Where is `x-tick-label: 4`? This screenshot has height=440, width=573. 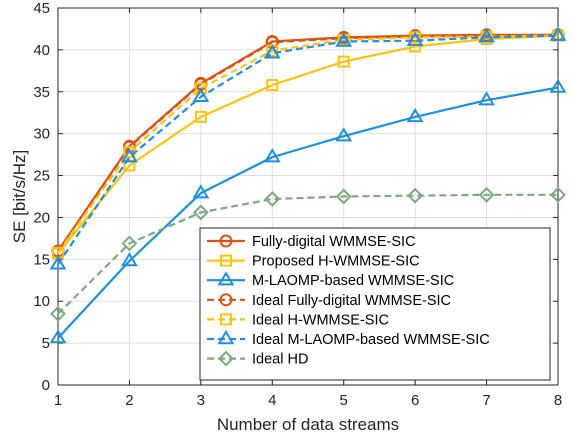
x-tick-label: 4 is located at coordinates (272, 400).